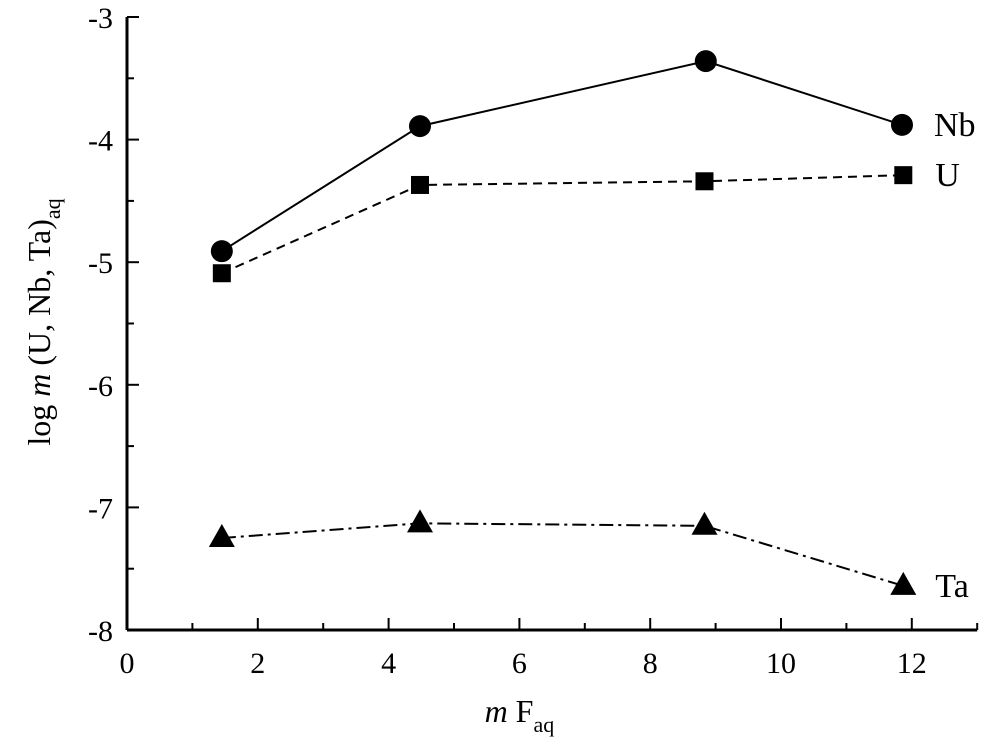 This screenshot has height=755, width=1004. Describe the element at coordinates (562, 554) in the screenshot. I see `series-line-ta` at that location.